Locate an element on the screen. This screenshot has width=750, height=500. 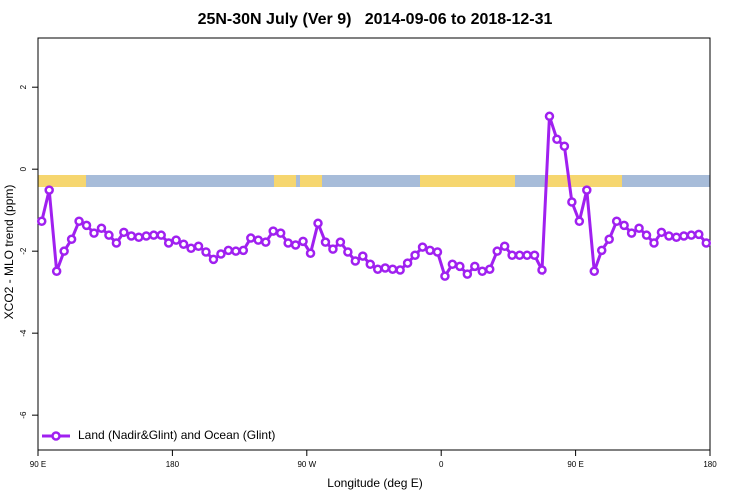
legend-label: Land (Nadir&Glint) and Ocean (Glint) is located at coordinates (176, 435).